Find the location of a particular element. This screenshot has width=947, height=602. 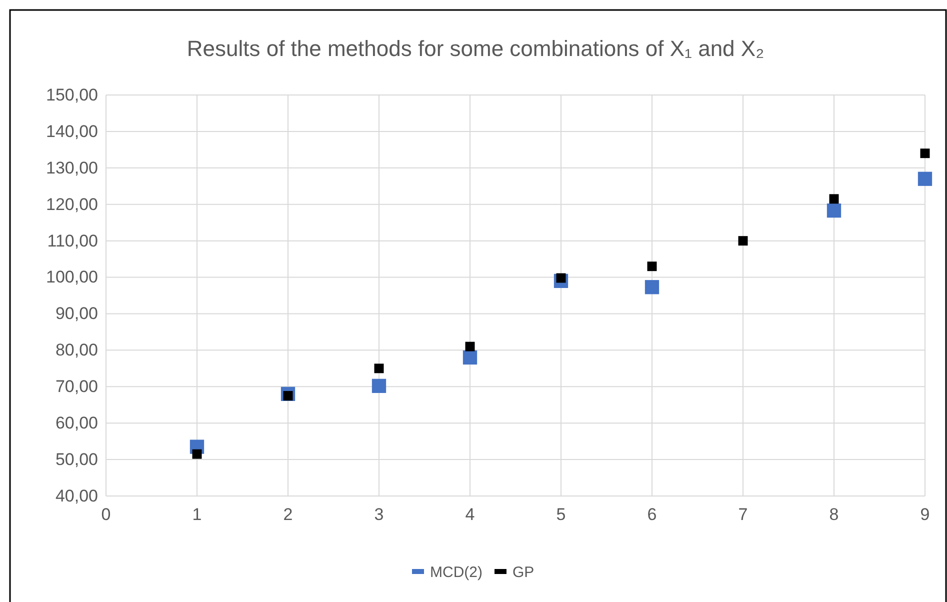

x-tick-label: 9 is located at coordinates (925, 514).